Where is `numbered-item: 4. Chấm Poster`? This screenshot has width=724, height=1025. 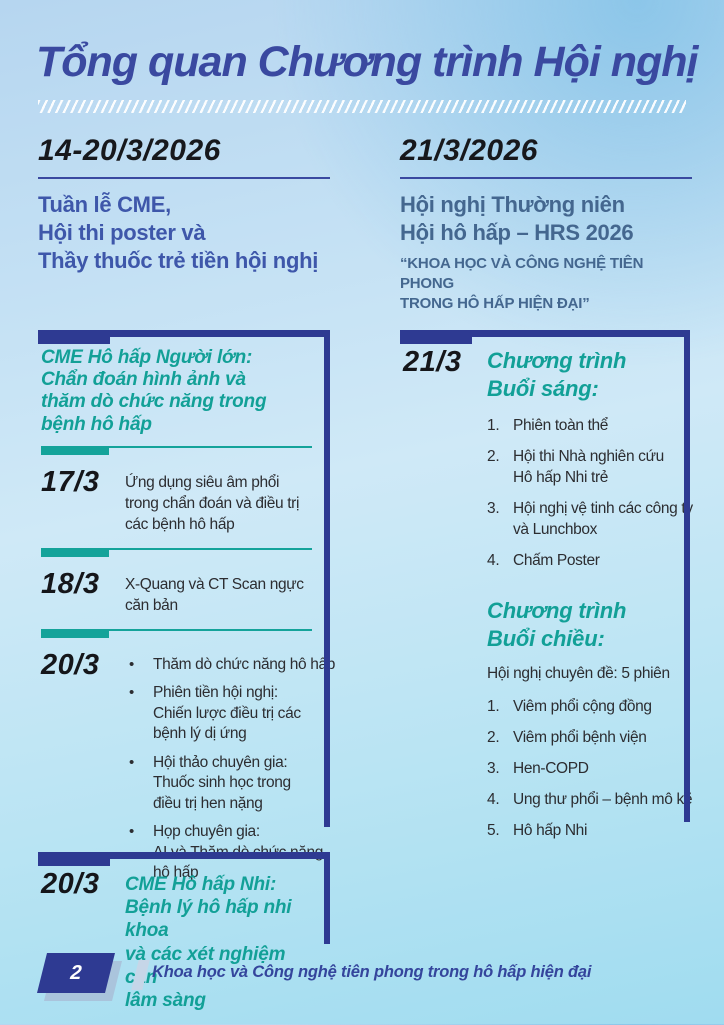
numbered-item: 4. Chấm Poster is located at coordinates (590, 560).